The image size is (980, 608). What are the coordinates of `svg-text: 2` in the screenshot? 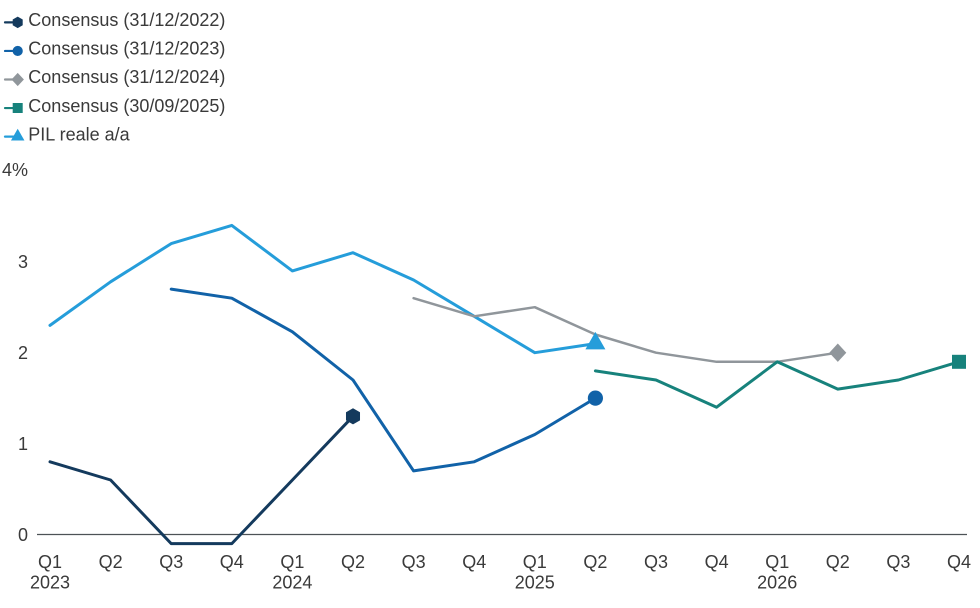 It's located at (23, 353).